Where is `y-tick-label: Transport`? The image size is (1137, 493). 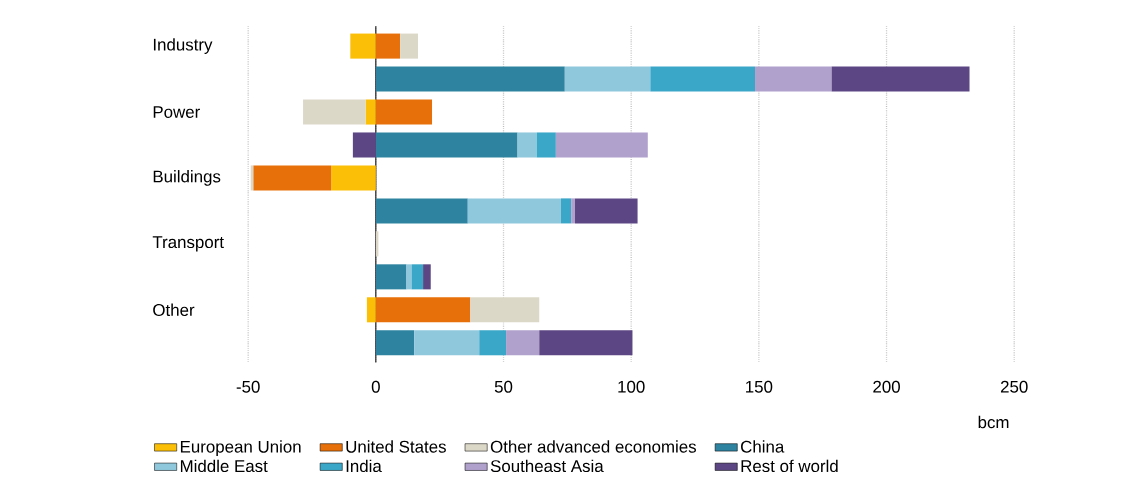 y-tick-label: Transport is located at coordinates (188, 244).